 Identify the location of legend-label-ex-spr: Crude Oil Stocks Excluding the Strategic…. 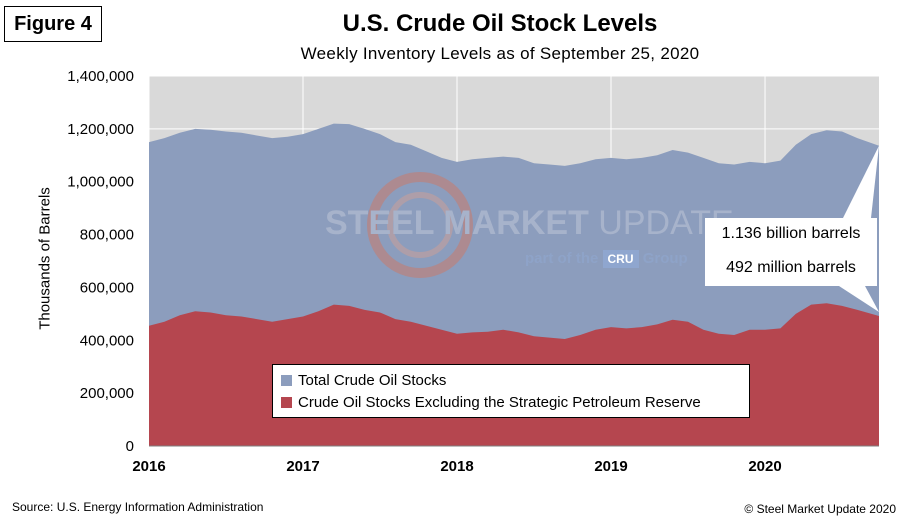
(499, 402).